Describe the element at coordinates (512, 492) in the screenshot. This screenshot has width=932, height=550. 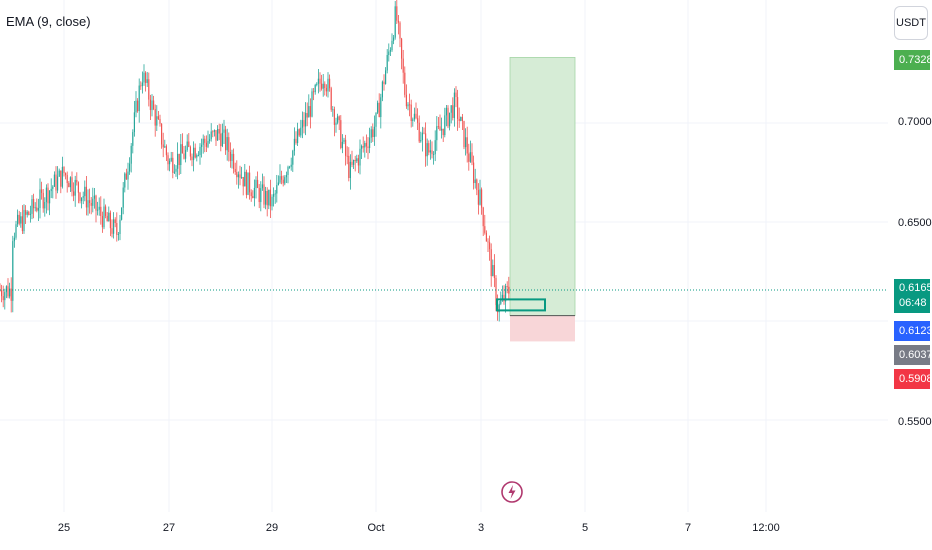
I see `lightning-icon` at that location.